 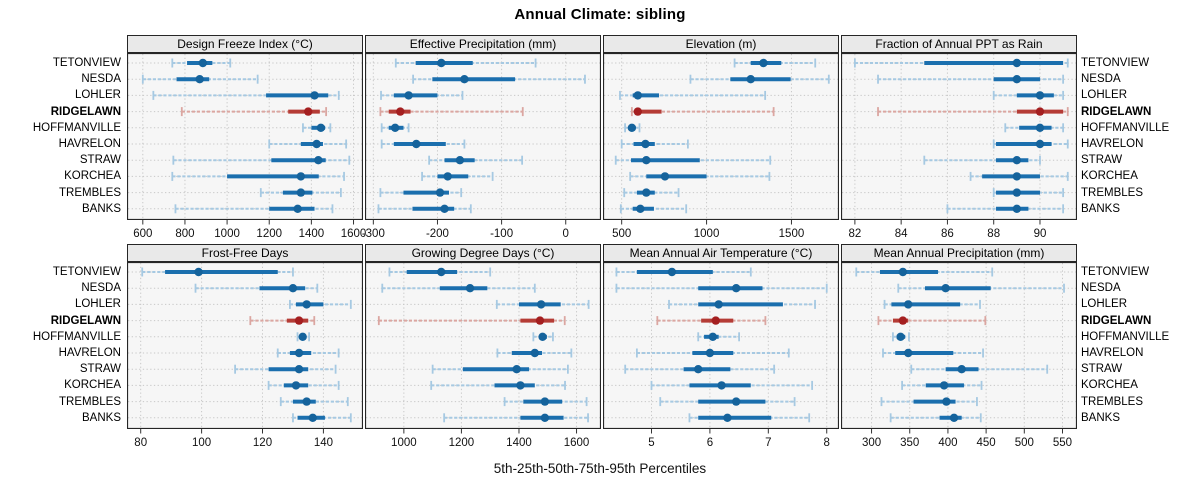 What do you see at coordinates (959, 44) in the screenshot?
I see `panel-strip-title: Fraction of Annual PPT as Rain` at bounding box center [959, 44].